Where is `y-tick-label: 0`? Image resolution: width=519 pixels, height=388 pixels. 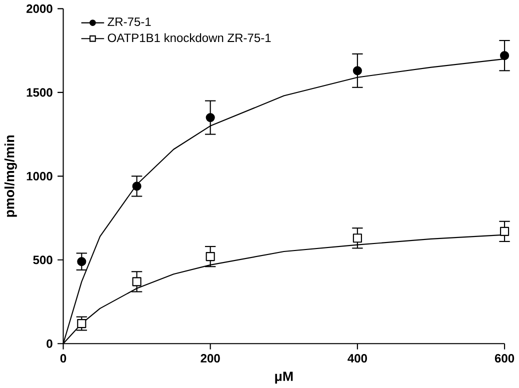 y-tick-label: 0 is located at coordinates (49, 343).